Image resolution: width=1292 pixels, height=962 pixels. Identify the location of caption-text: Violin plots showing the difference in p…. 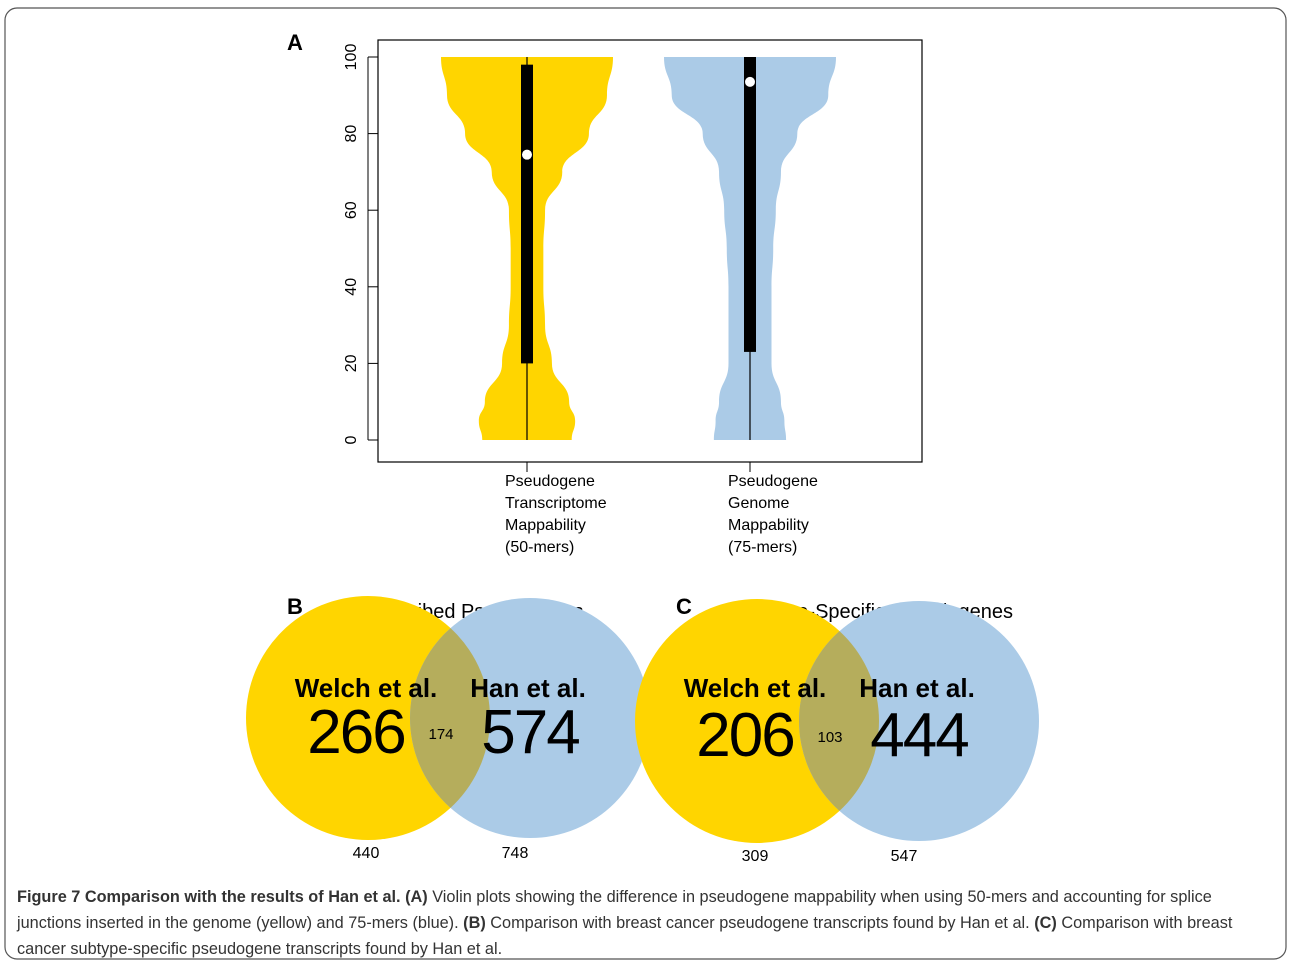
(614, 910).